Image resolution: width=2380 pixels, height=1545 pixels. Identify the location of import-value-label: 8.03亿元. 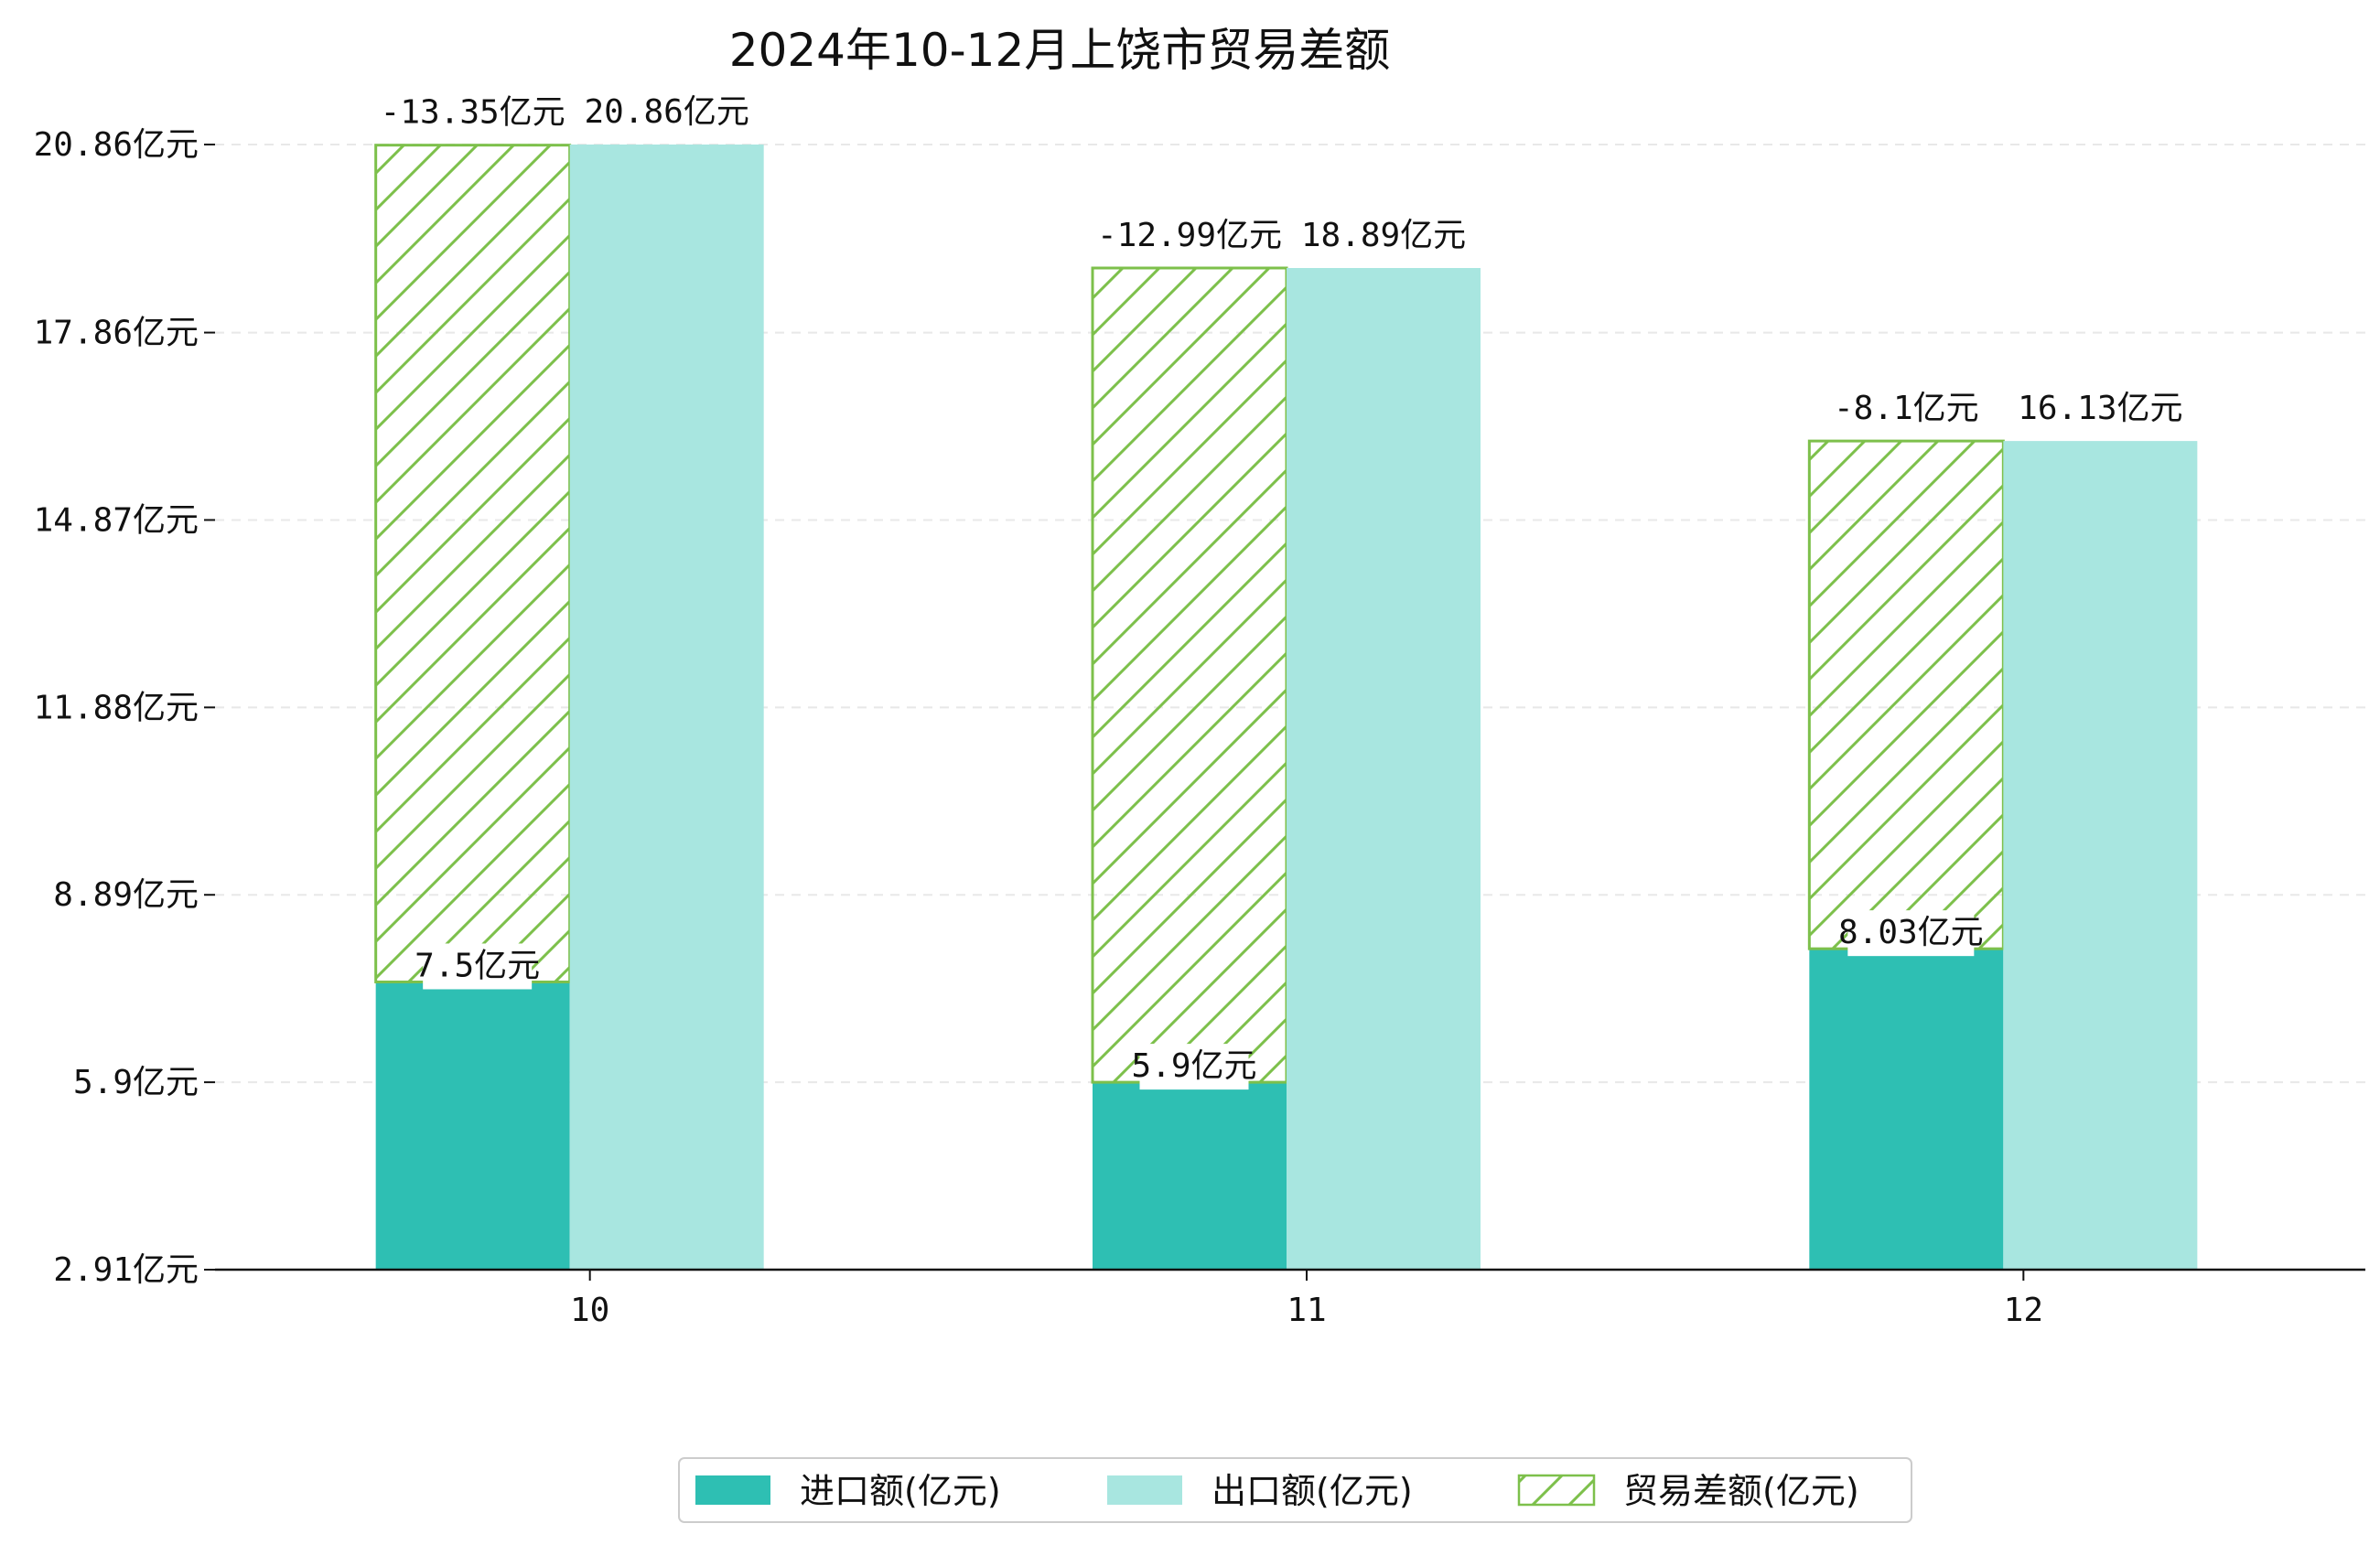
(1911, 932).